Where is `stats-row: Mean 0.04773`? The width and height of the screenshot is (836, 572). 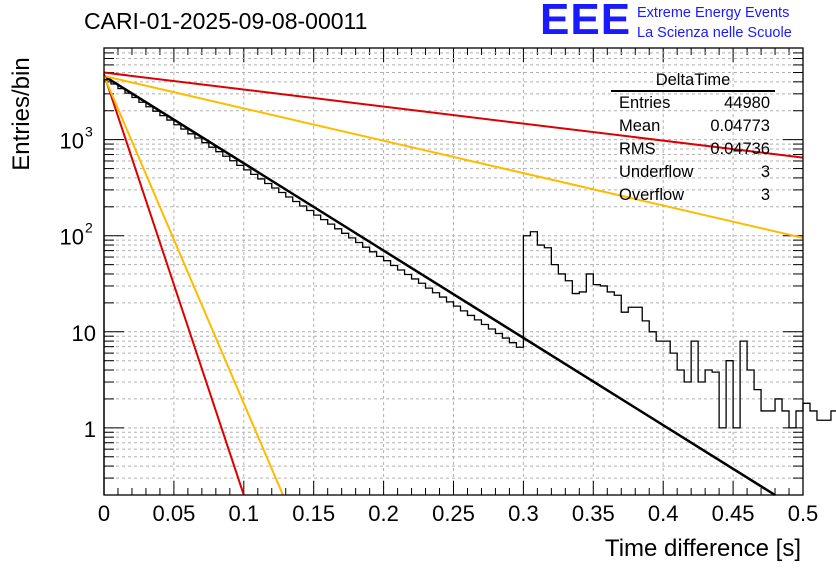 stats-row: Mean 0.04773 is located at coordinates (693, 126).